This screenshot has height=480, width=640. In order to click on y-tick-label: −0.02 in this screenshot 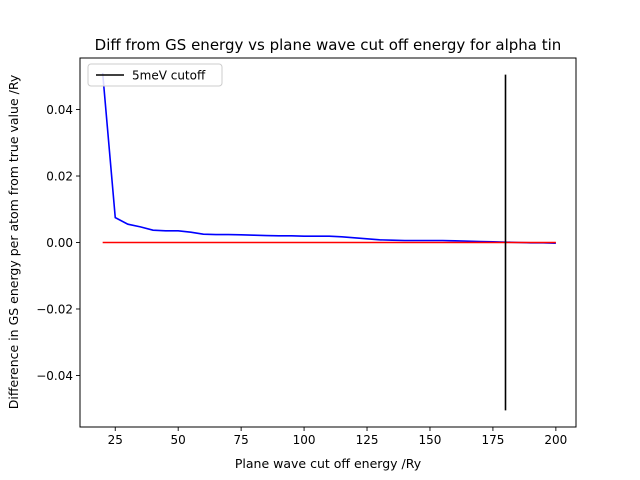, I will do `click(54, 309)`.